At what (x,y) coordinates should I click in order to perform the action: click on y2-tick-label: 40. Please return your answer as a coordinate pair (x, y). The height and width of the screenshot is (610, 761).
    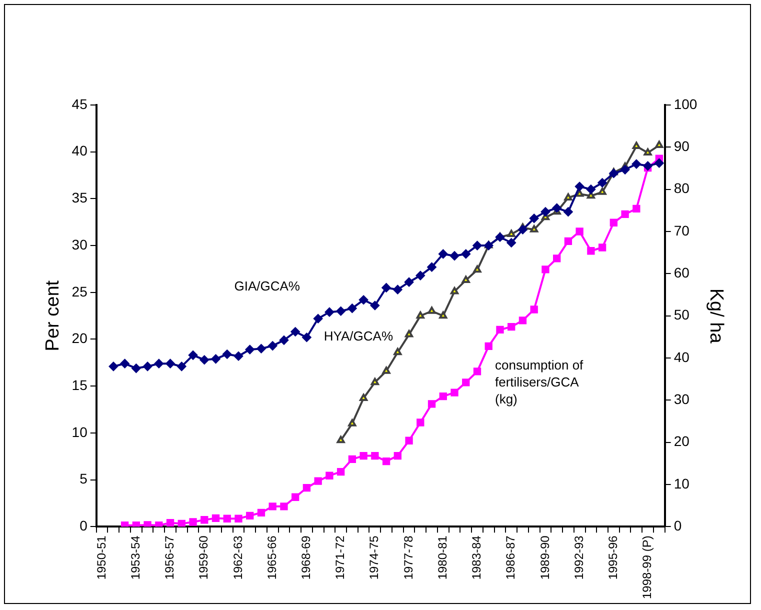
    Looking at the image, I should click on (682, 356).